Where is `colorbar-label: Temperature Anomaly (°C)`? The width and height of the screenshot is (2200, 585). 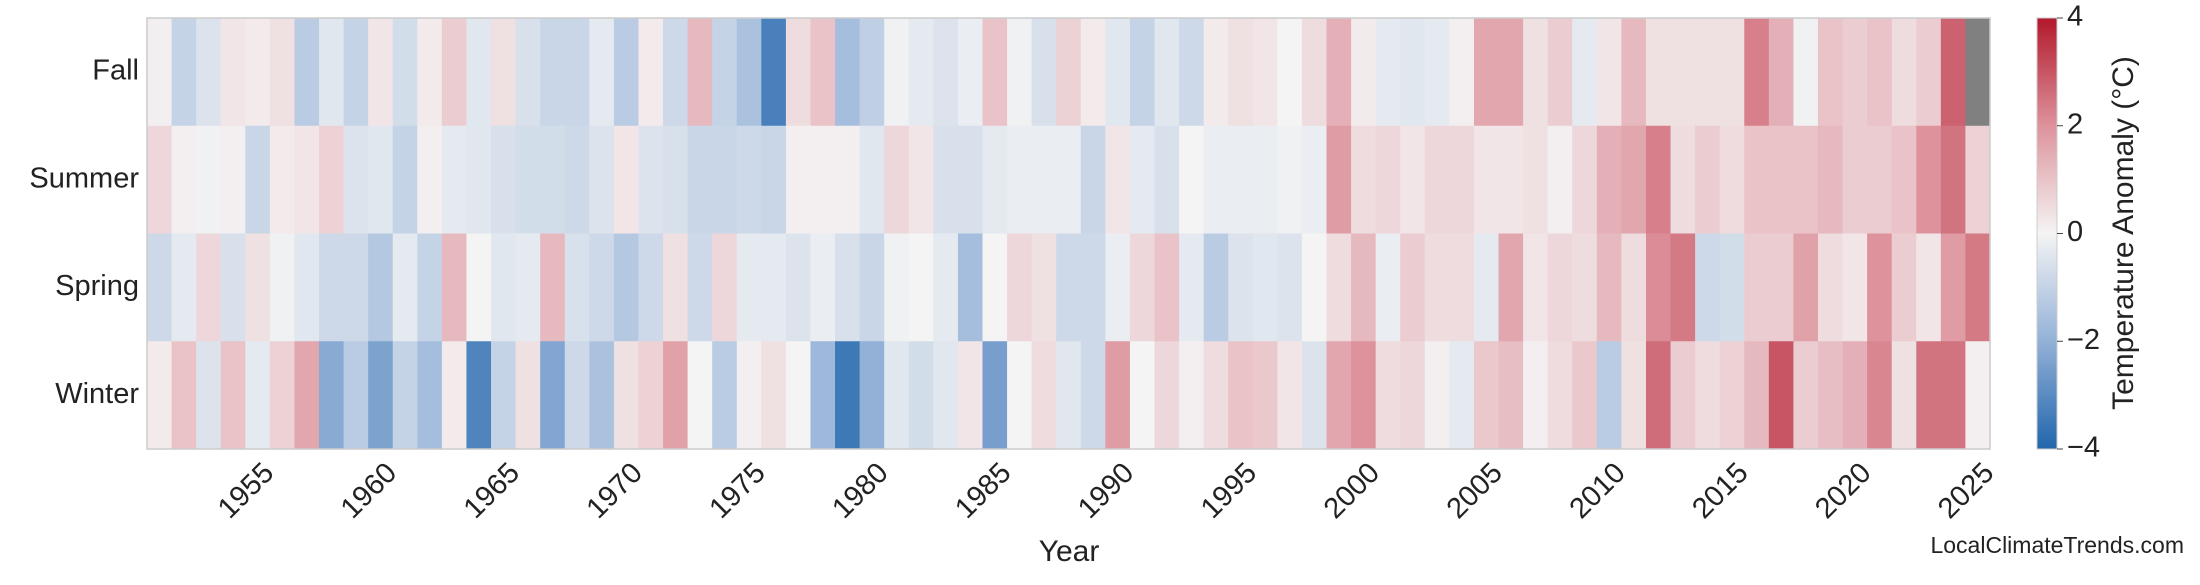 colorbar-label: Temperature Anomaly (°C) is located at coordinates (2123, 233).